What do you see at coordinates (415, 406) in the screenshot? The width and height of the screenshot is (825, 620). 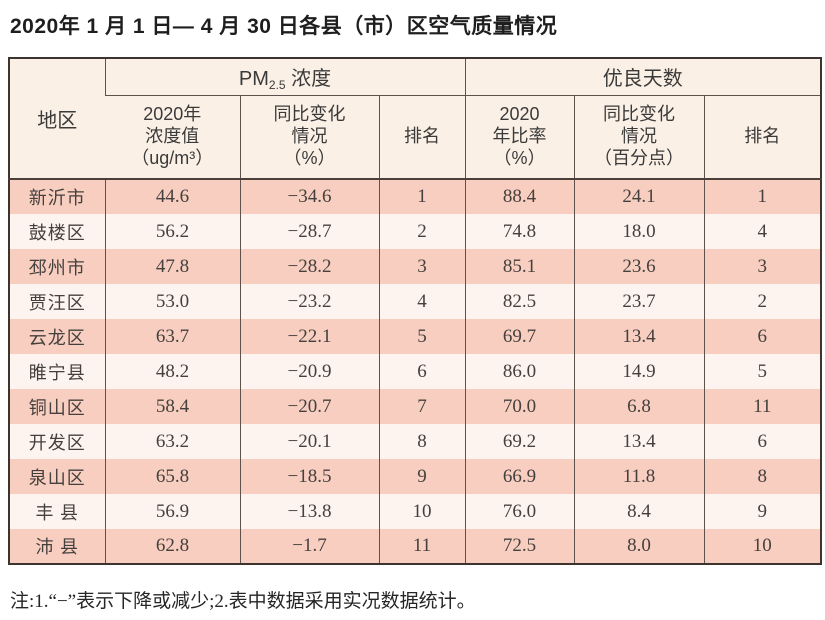 I see `table-row: 铜山区 58.4 −20.7 7 70.0 6.8 11` at bounding box center [415, 406].